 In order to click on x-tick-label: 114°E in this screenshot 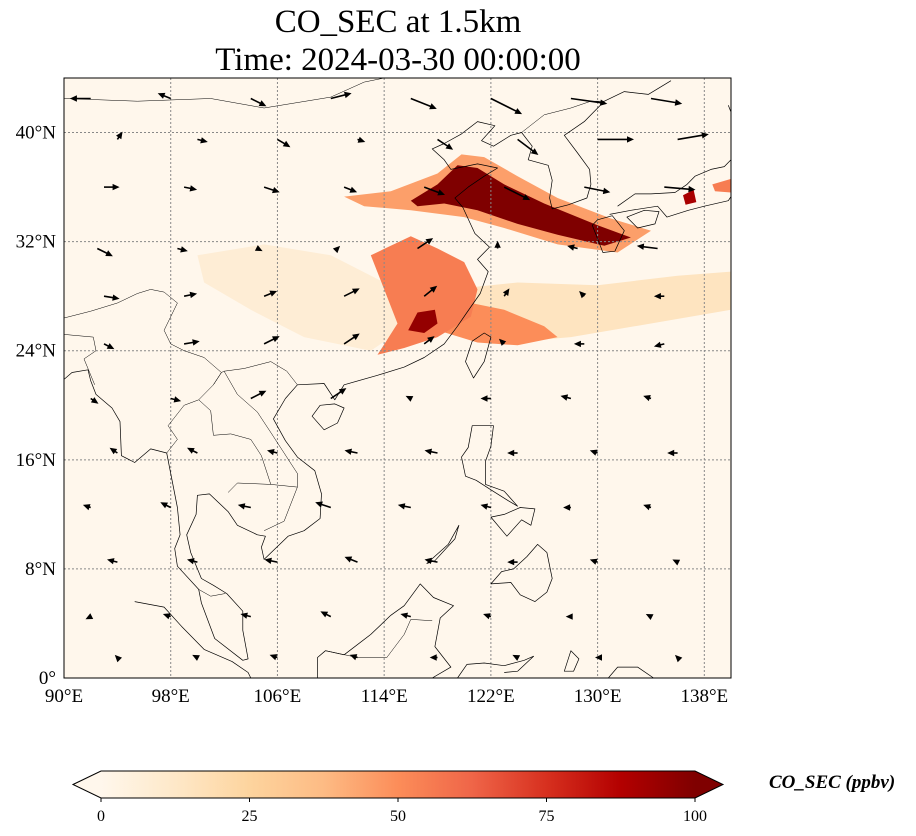, I will do `click(384, 696)`.